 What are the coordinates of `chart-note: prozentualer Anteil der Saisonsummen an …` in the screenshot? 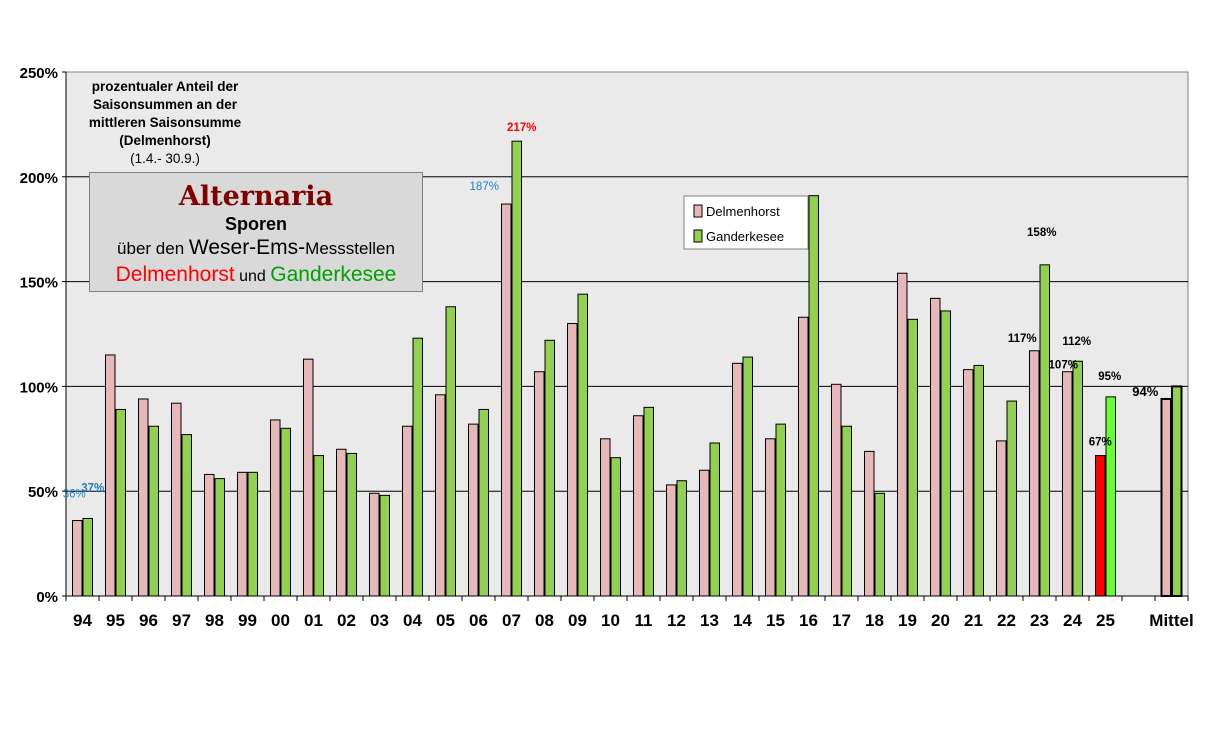 It's located at (165, 123).